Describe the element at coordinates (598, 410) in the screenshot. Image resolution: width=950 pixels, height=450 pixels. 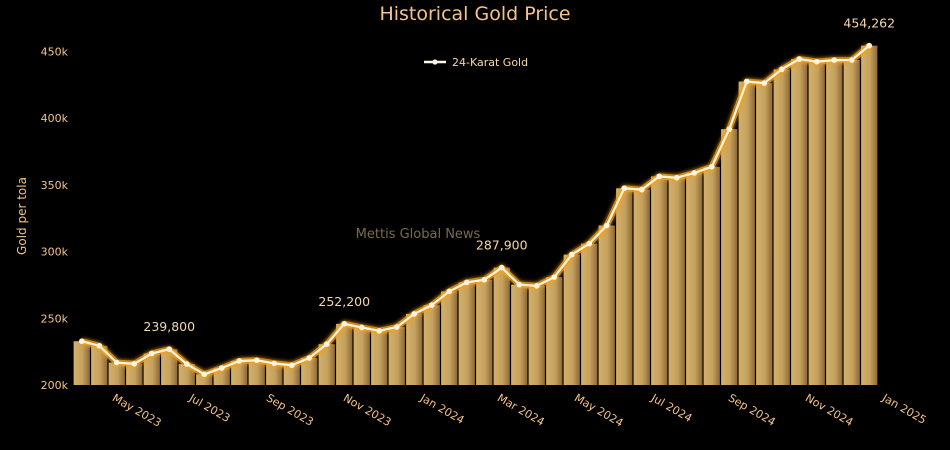
I see `x-tick-label: May 2024` at that location.